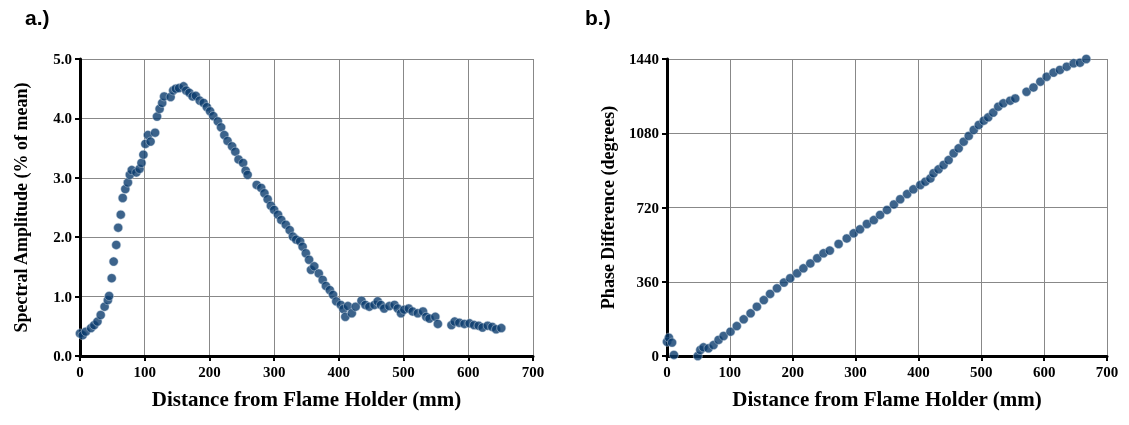  I want to click on y-tick-label: 1440, so click(644, 59).